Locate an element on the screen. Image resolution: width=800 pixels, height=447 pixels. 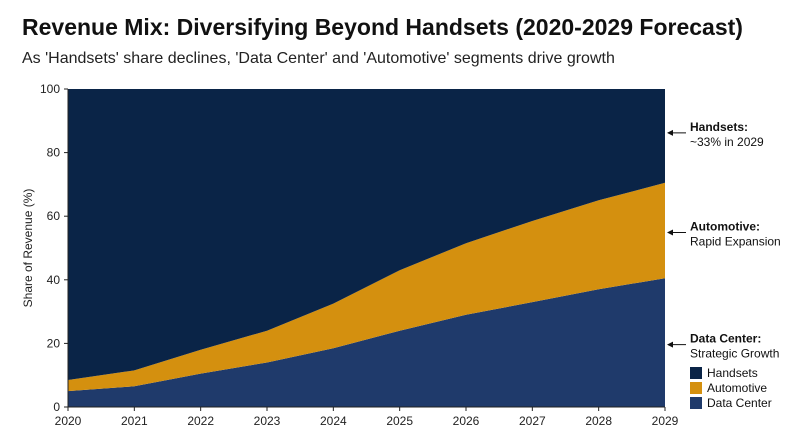
annotation-text: ~33% in 2029 is located at coordinates (727, 142).